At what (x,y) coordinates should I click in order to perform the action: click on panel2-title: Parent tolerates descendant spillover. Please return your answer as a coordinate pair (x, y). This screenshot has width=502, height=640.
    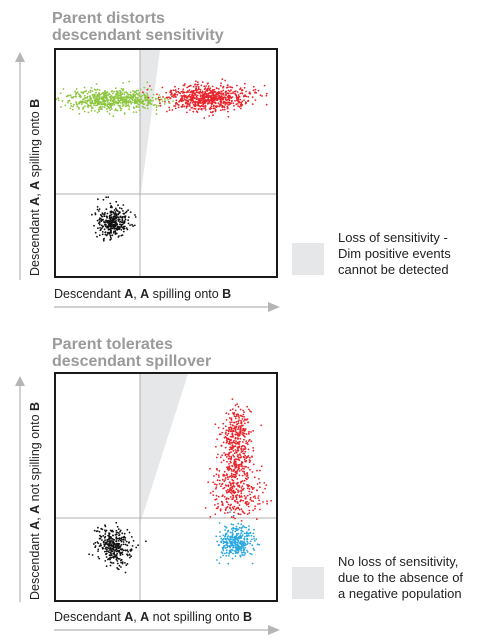
    Looking at the image, I should click on (131, 353).